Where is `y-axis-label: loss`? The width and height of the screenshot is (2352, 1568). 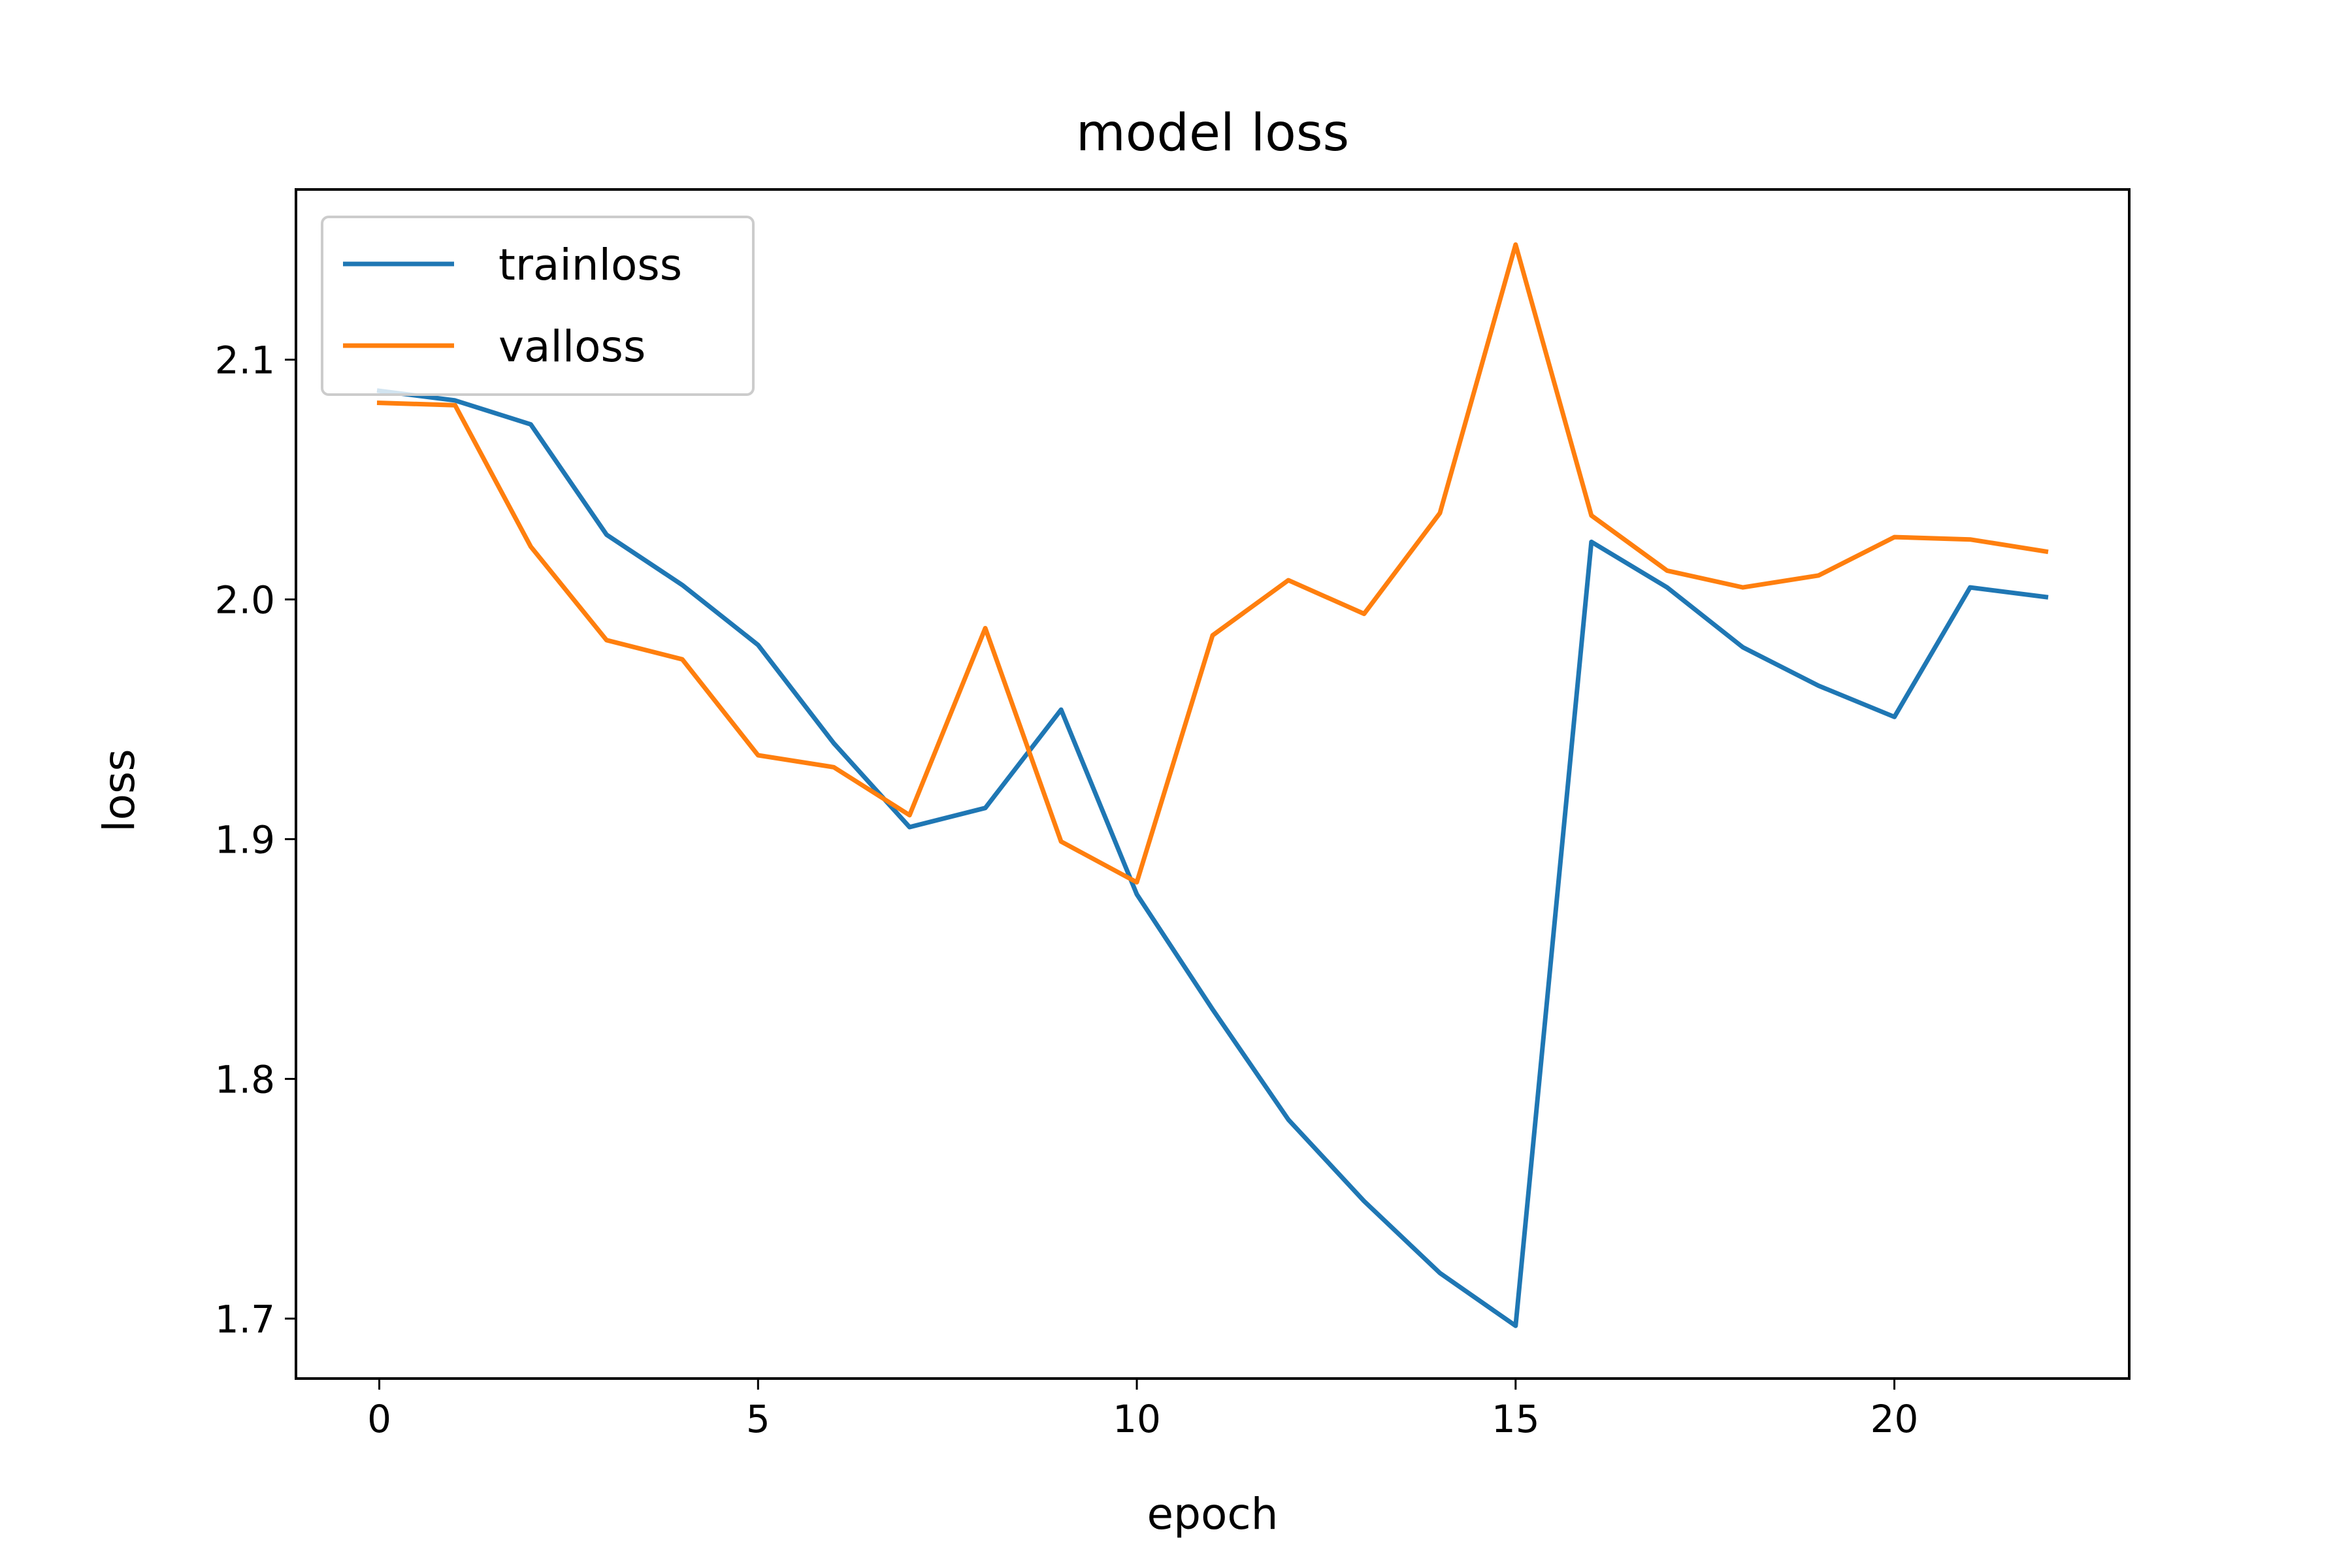
y-axis-label: loss is located at coordinates (119, 790).